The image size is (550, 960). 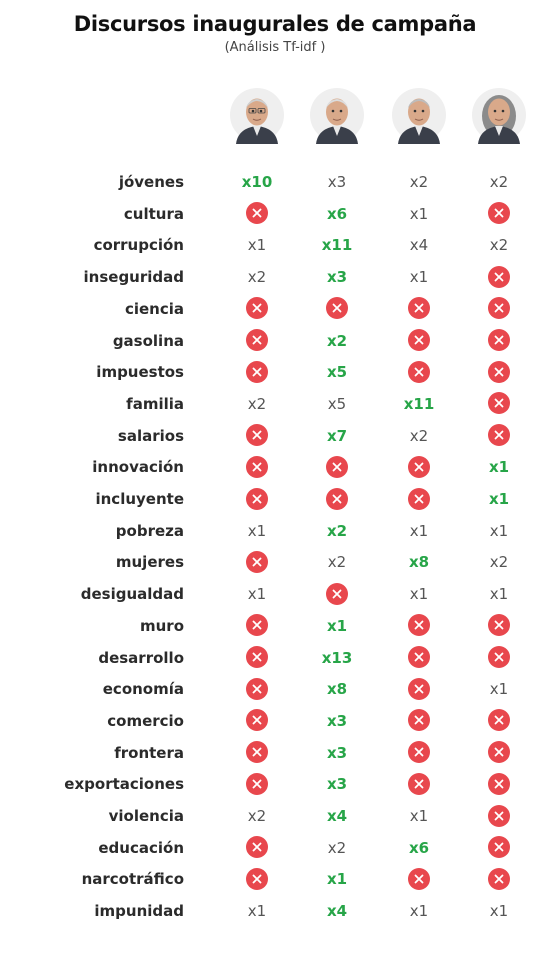 What do you see at coordinates (132, 594) in the screenshot?
I see `term-label: desigualdad` at bounding box center [132, 594].